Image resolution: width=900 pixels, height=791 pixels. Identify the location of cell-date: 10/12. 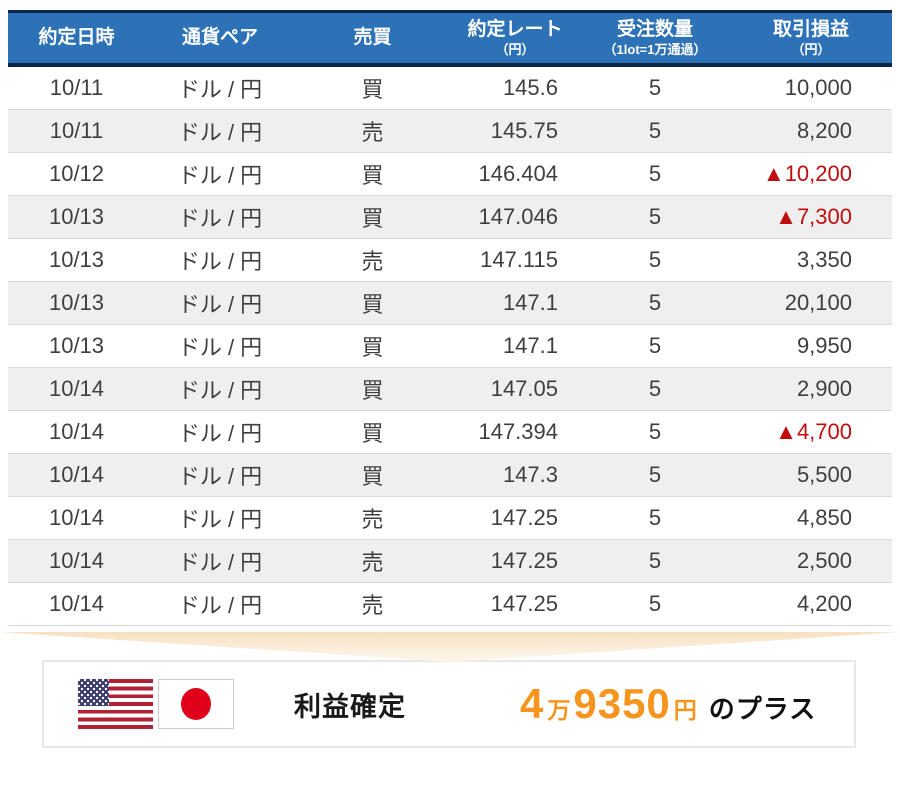
(76, 174).